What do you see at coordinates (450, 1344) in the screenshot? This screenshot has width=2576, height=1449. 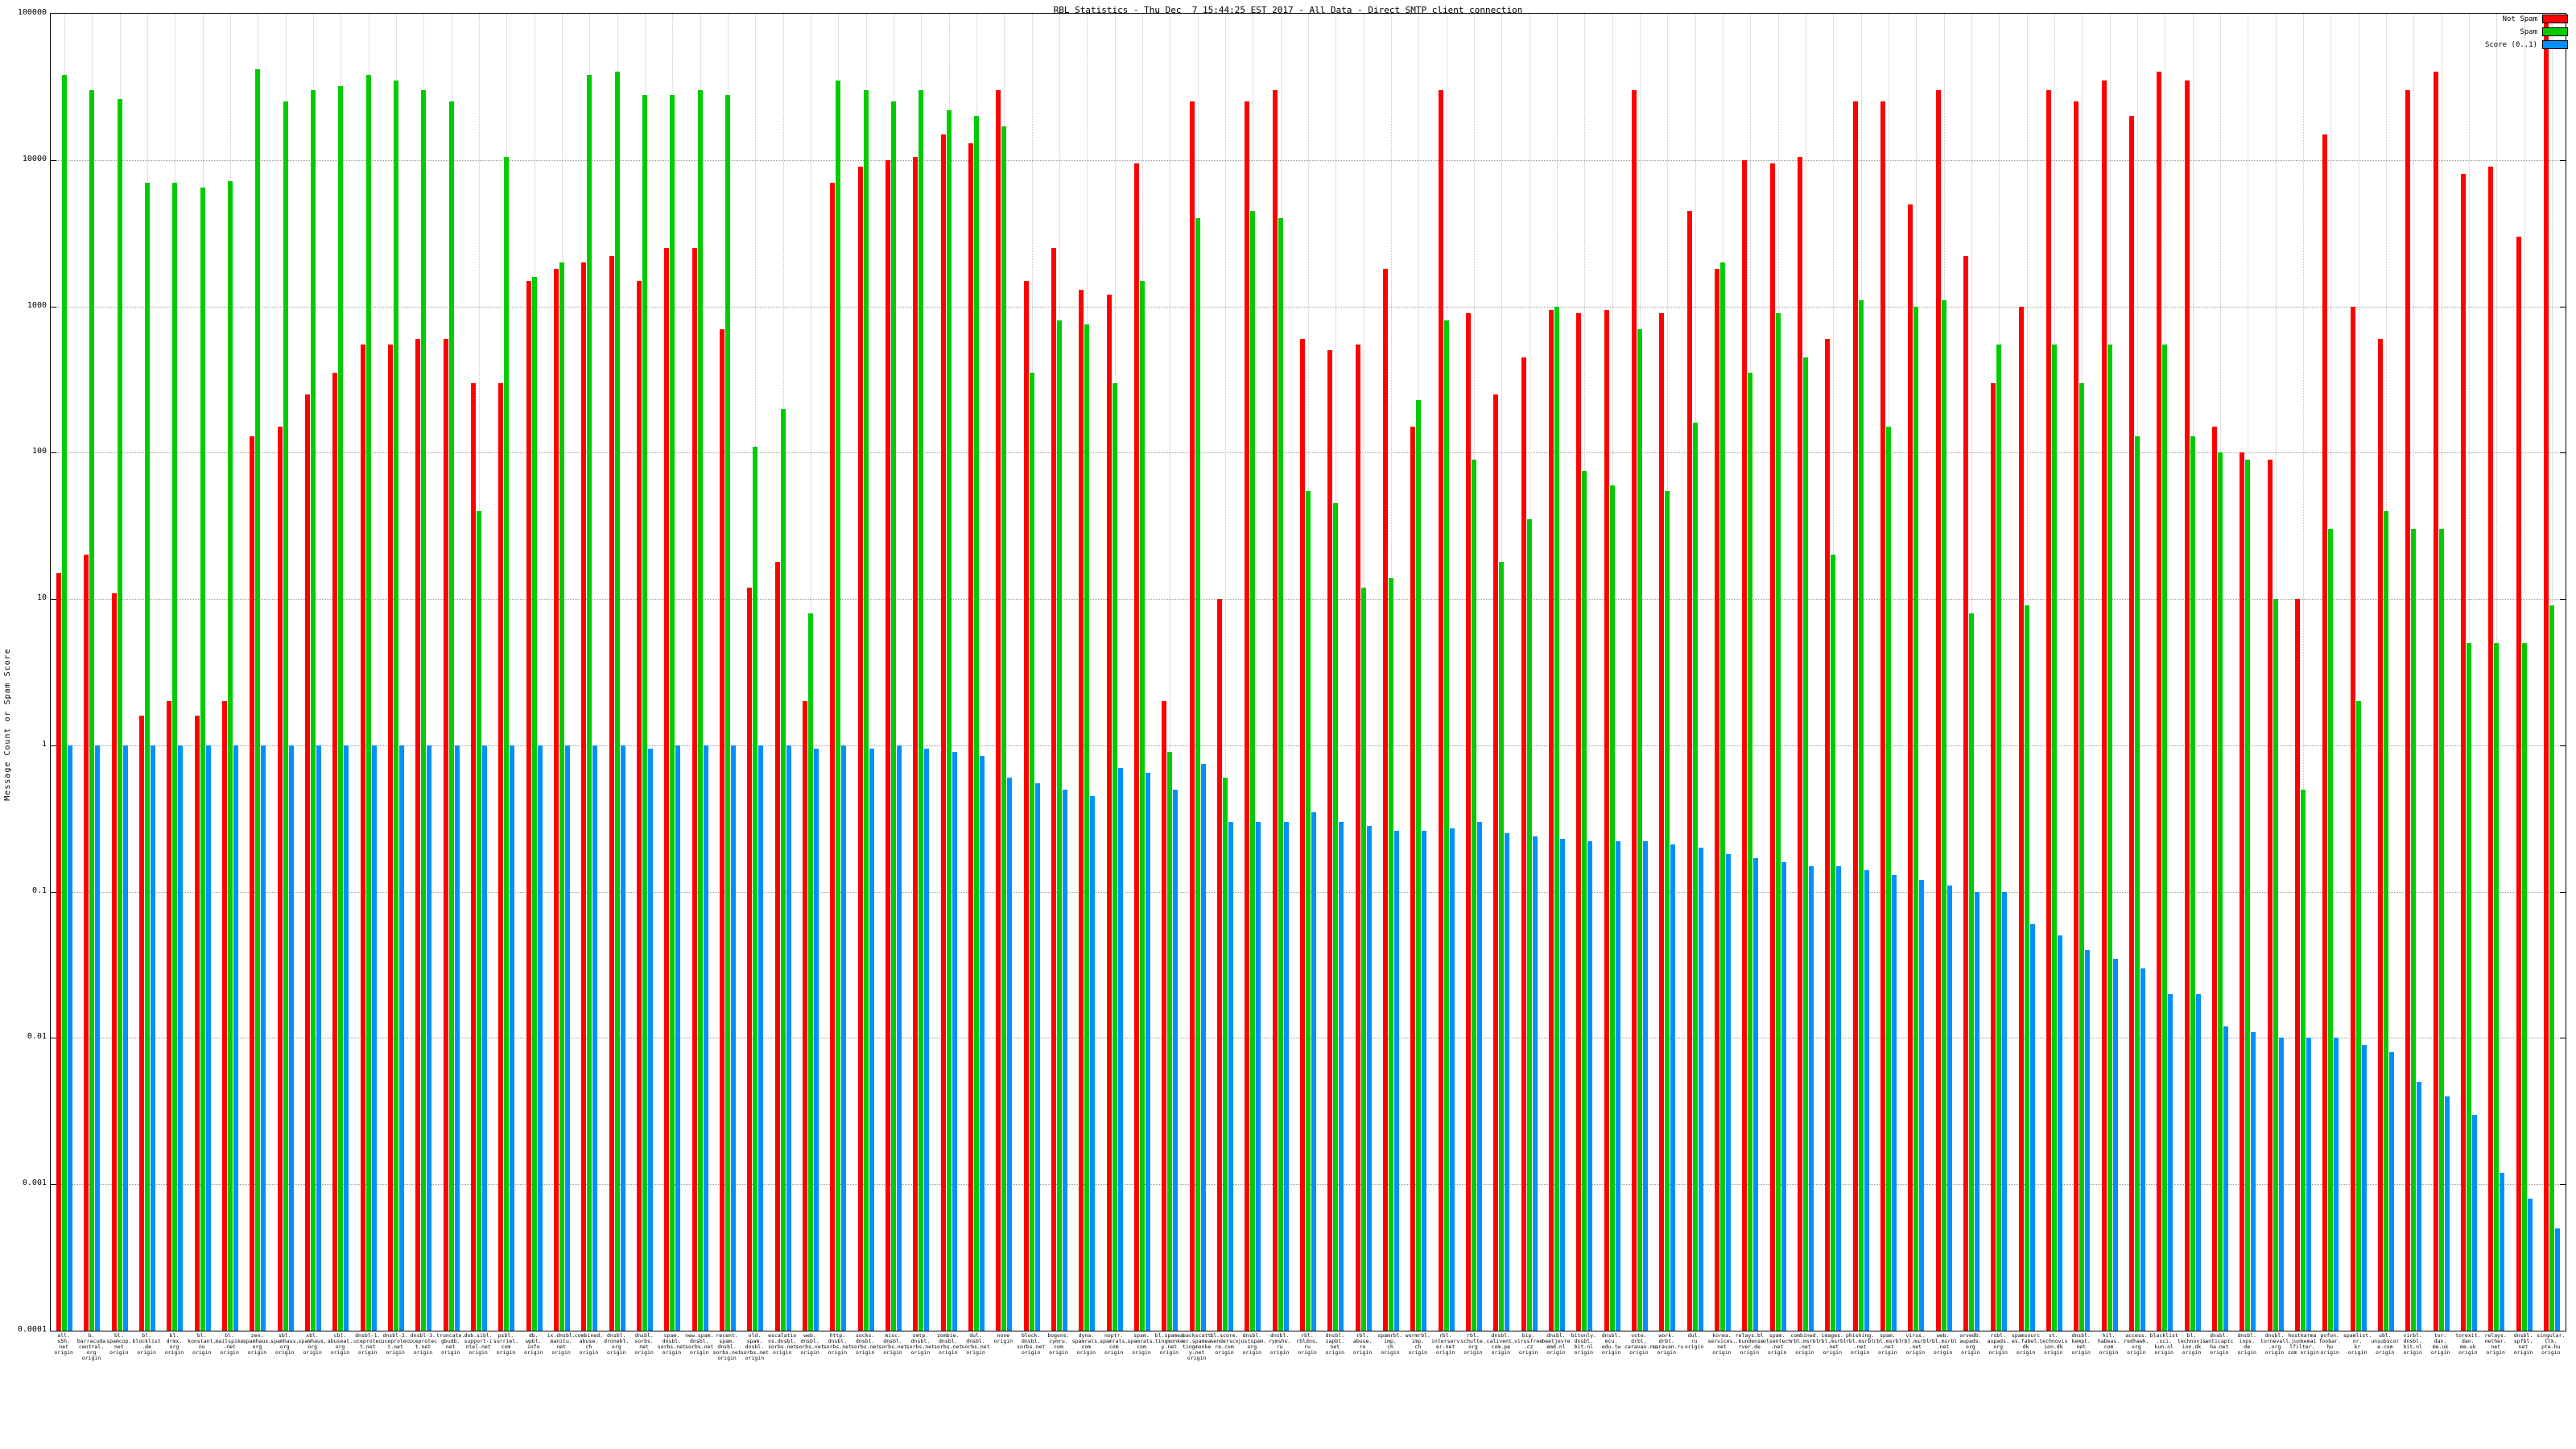 I see `x-tick-label: truncate. gbudb. net origin` at bounding box center [450, 1344].